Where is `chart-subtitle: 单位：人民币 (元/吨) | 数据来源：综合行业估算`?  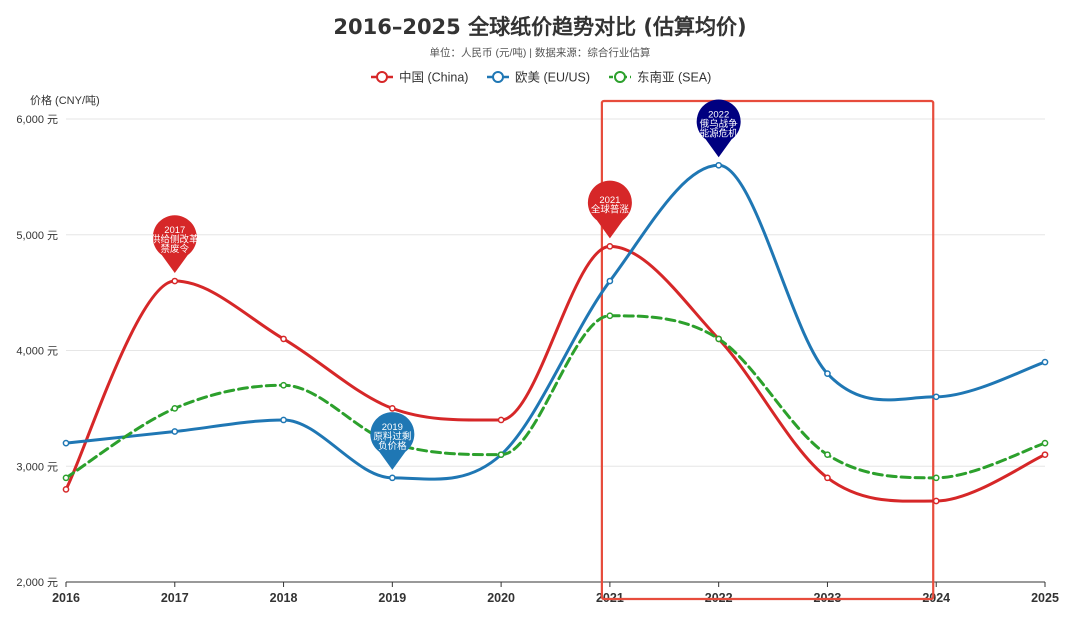 chart-subtitle: 单位：人民币 (元/吨) | 数据来源：综合行业估算 is located at coordinates (540, 52).